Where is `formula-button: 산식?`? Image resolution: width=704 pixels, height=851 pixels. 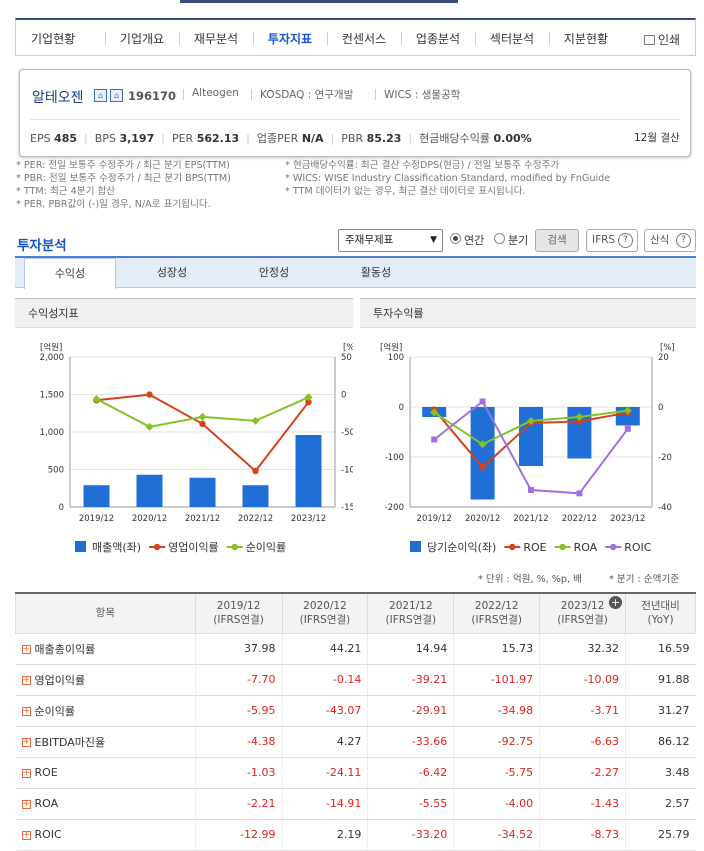 formula-button: 산식? is located at coordinates (670, 240).